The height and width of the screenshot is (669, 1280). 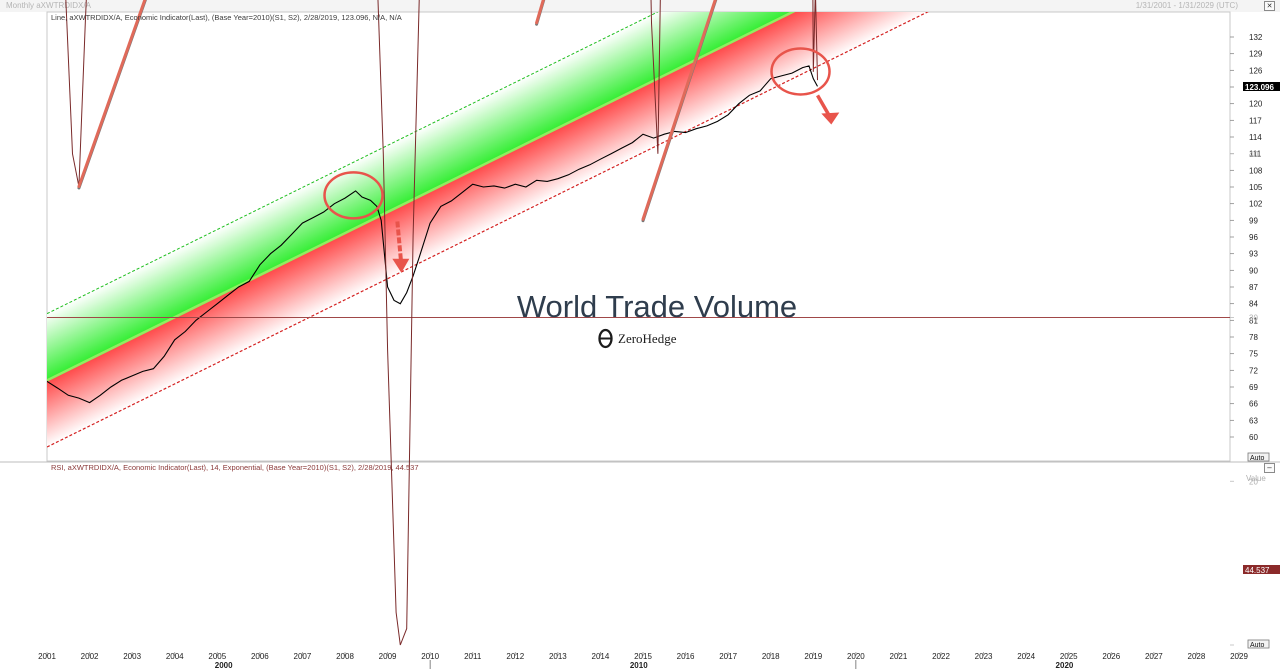 What do you see at coordinates (1065, 665) in the screenshot?
I see `x-decade-label: 2020` at bounding box center [1065, 665].